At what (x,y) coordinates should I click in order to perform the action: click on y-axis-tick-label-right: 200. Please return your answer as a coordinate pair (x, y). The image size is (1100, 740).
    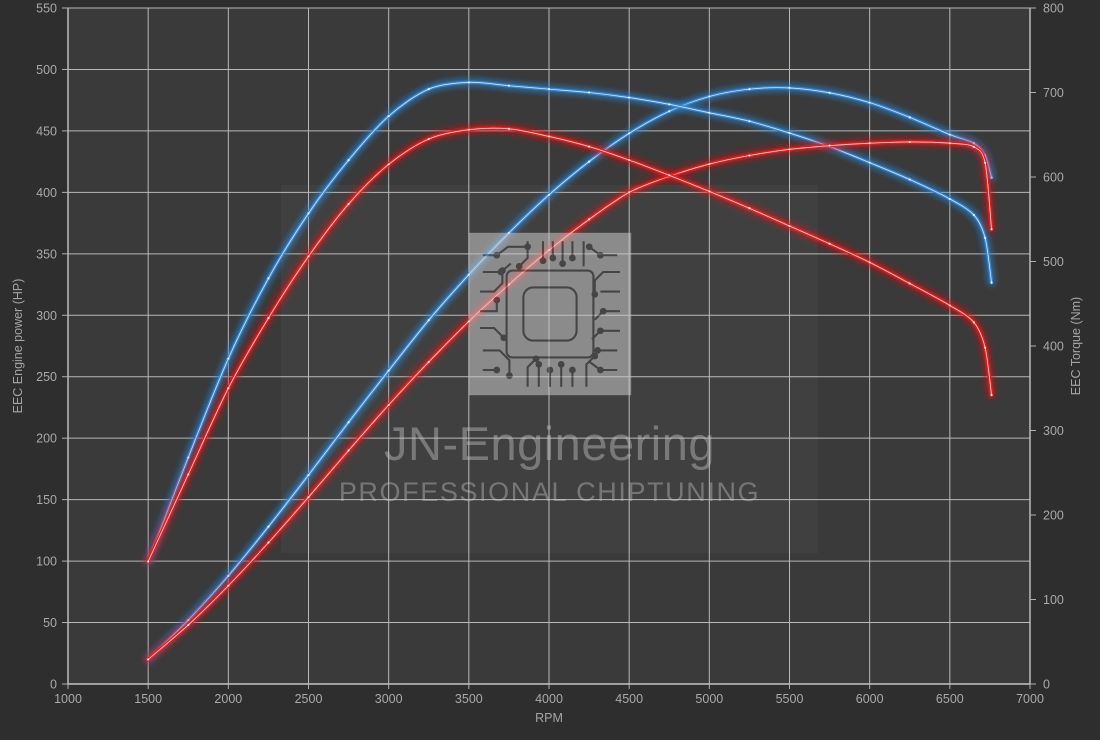
    Looking at the image, I should click on (1053, 516).